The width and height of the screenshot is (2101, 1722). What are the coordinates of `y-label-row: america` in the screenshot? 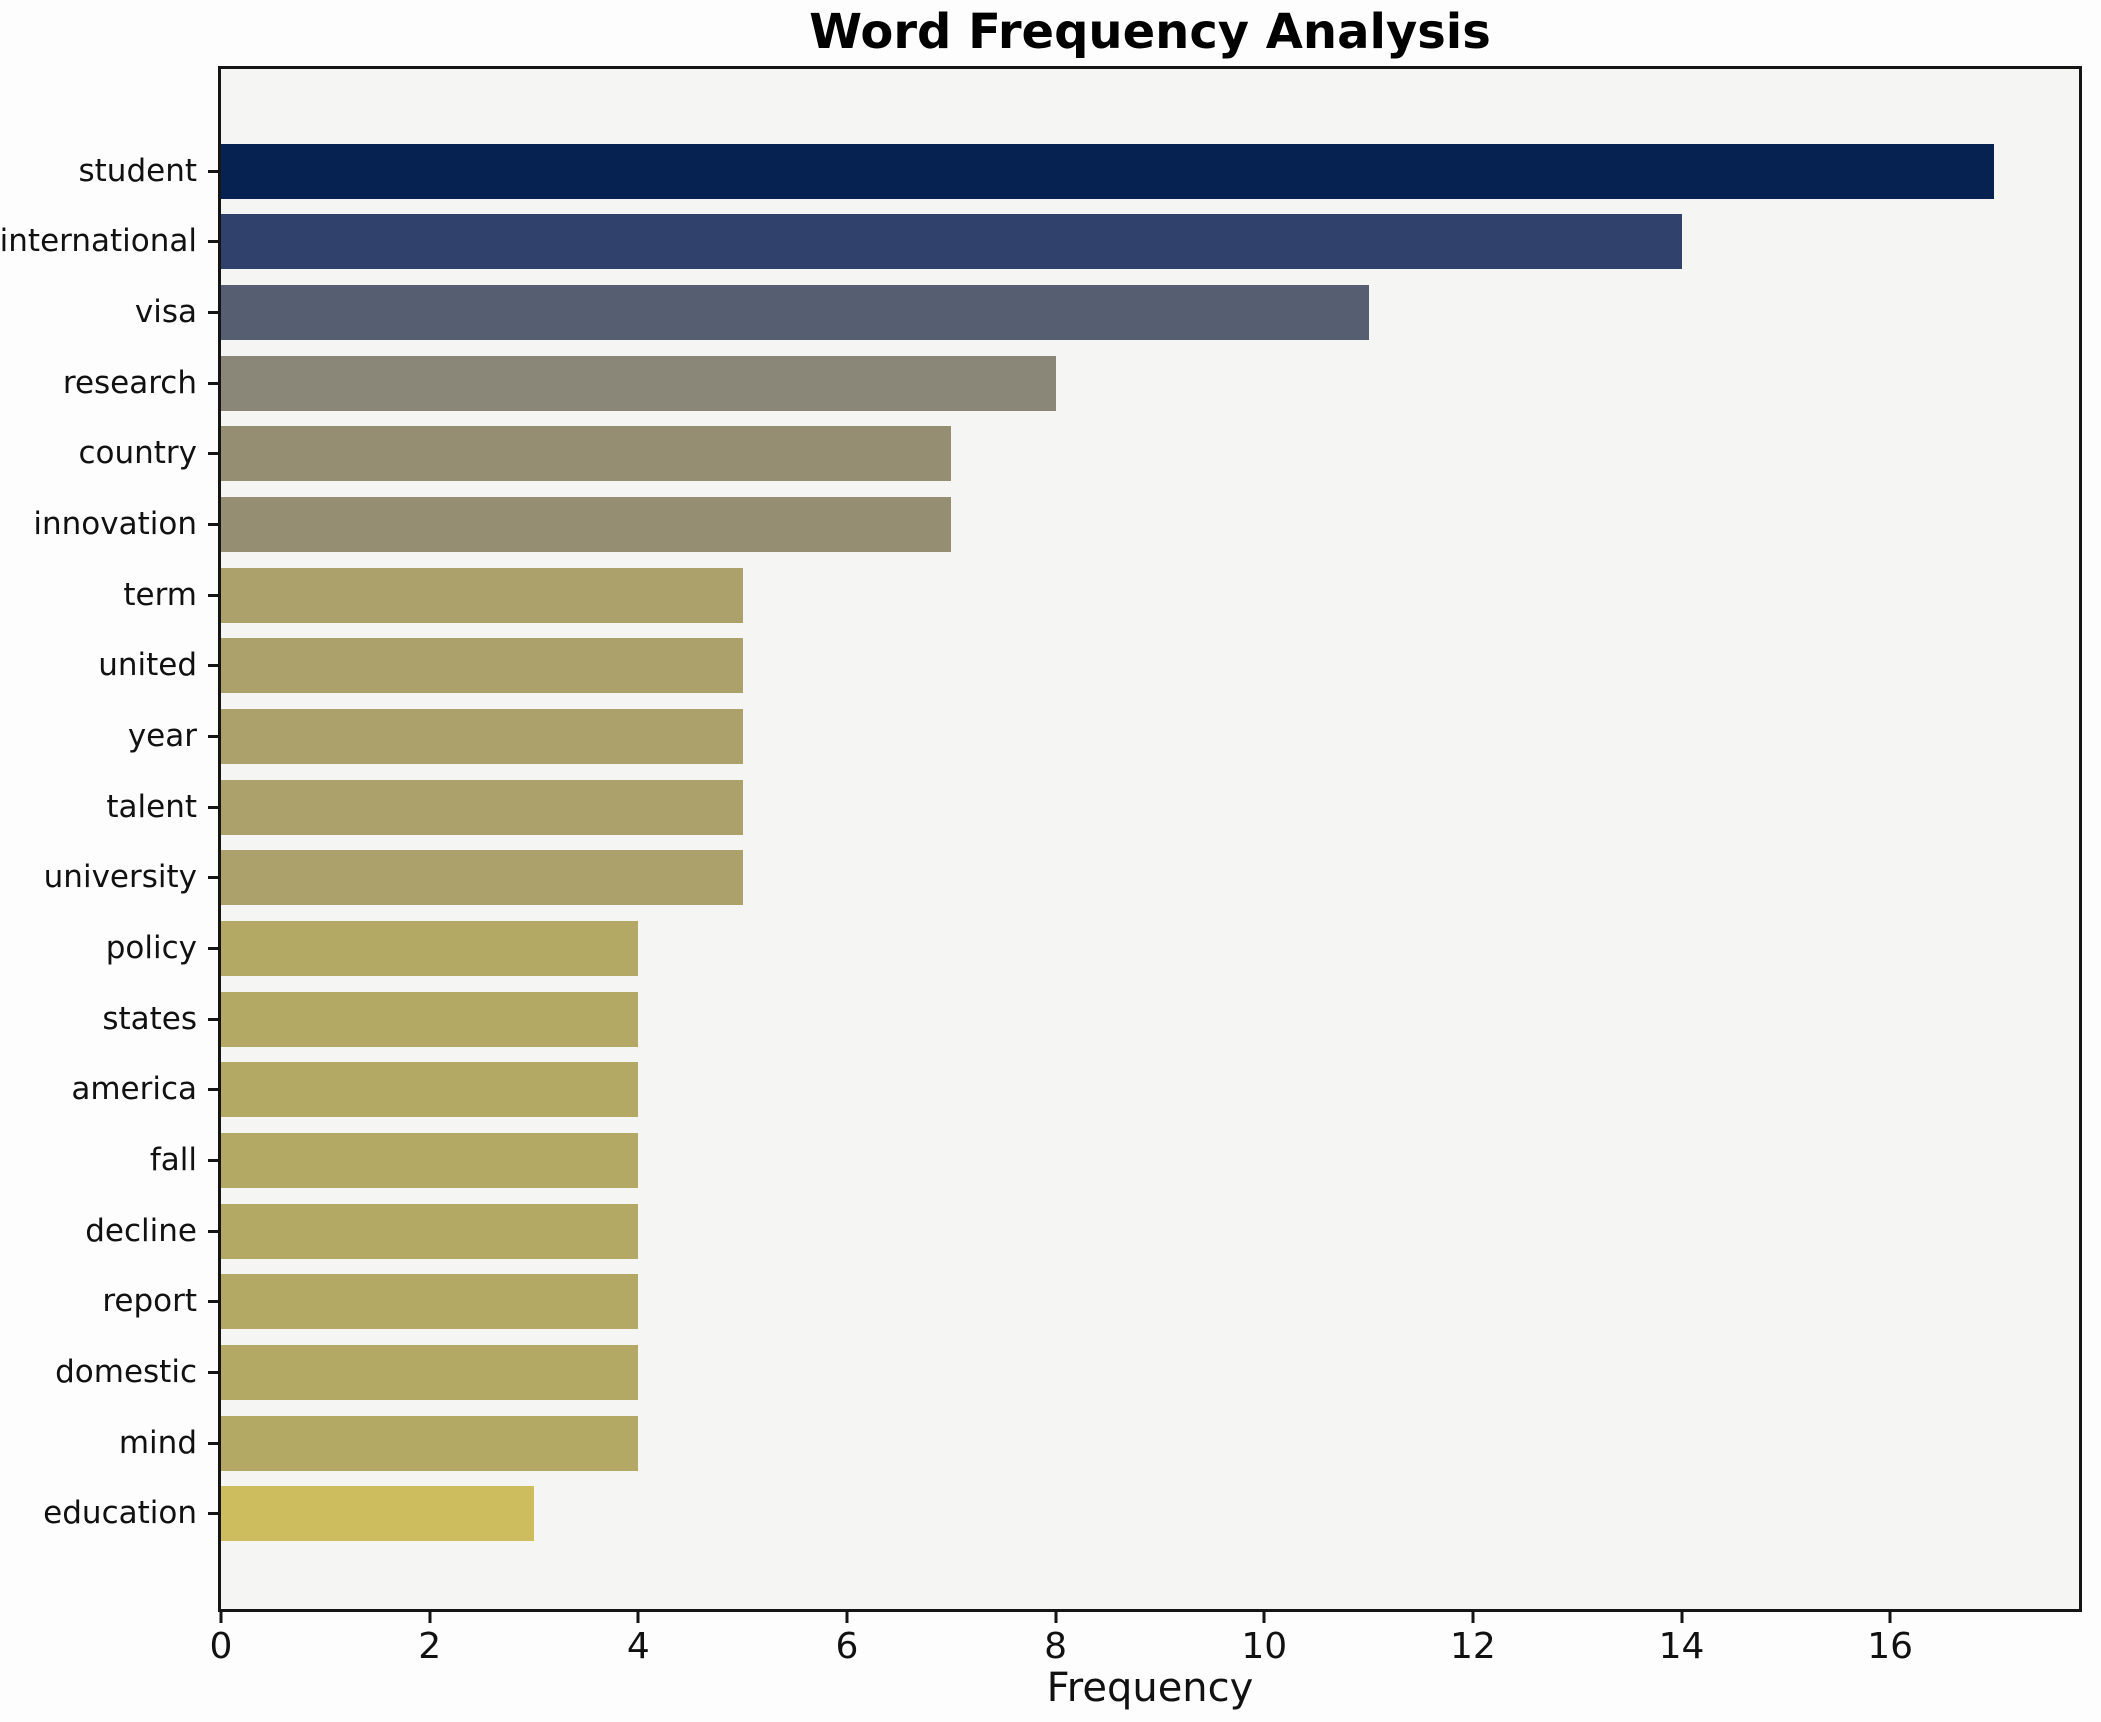 It's located at (109, 1090).